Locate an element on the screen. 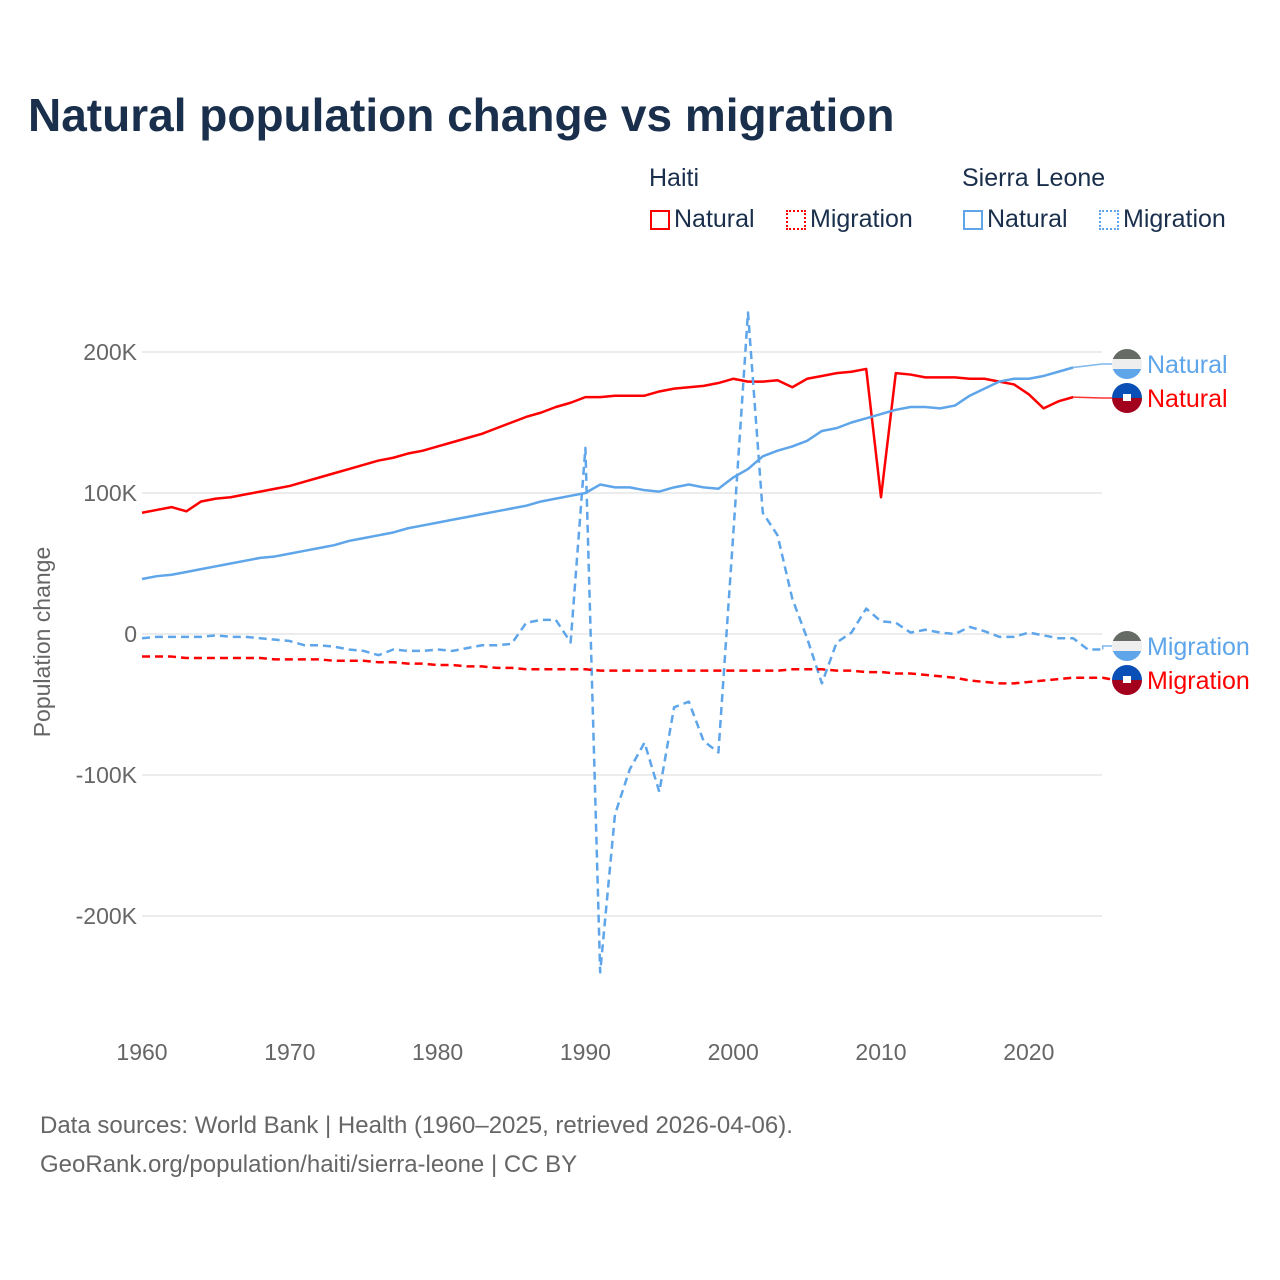 The width and height of the screenshot is (1280, 1280). series-line-haiti-migration is located at coordinates (630, 670).